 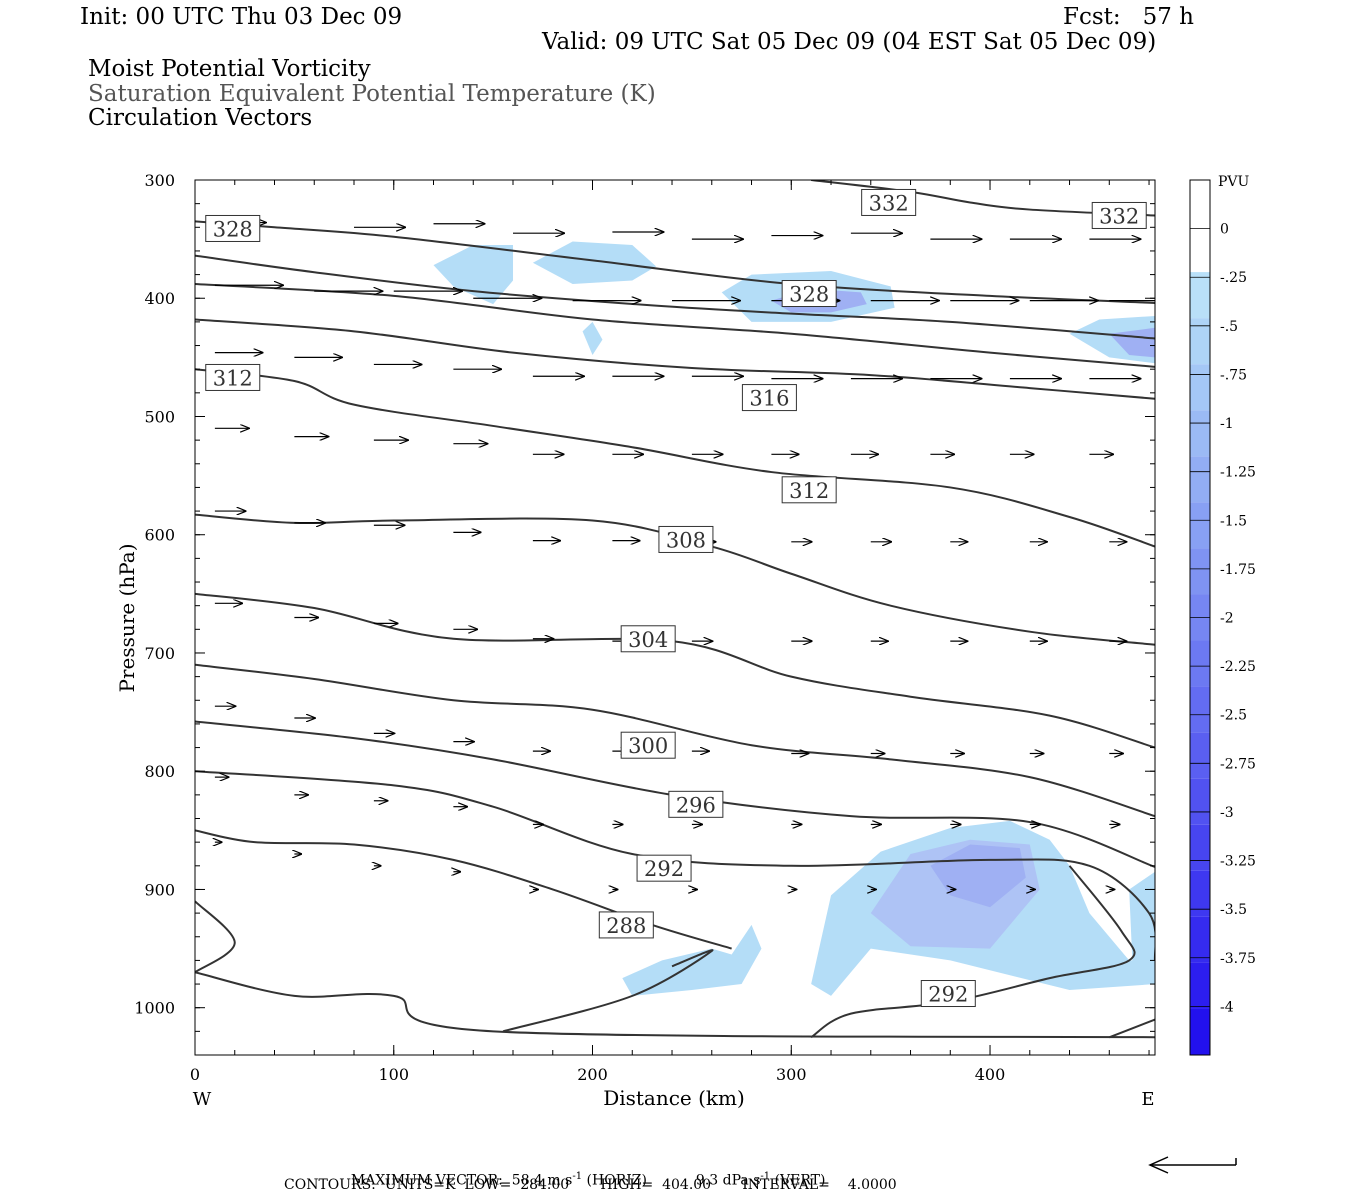 What do you see at coordinates (393, 1074) in the screenshot?
I see `x-tick-label-1: 100` at bounding box center [393, 1074].